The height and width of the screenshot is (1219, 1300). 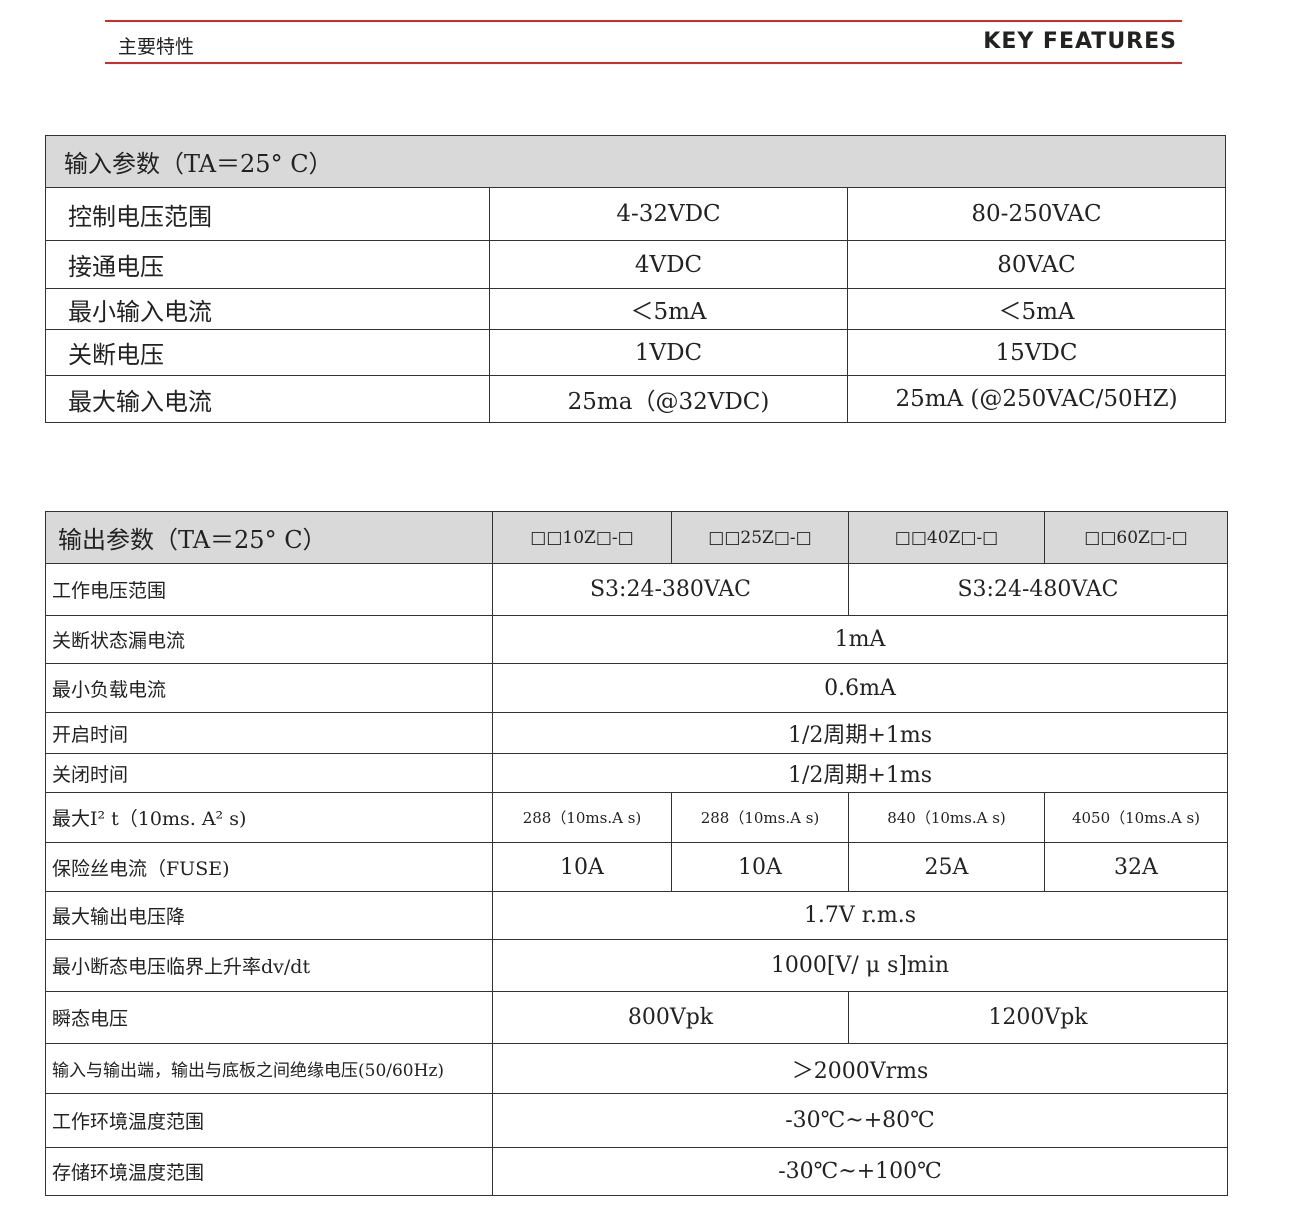 What do you see at coordinates (269, 1017) in the screenshot?
I see `row-label: 瞬态电压` at bounding box center [269, 1017].